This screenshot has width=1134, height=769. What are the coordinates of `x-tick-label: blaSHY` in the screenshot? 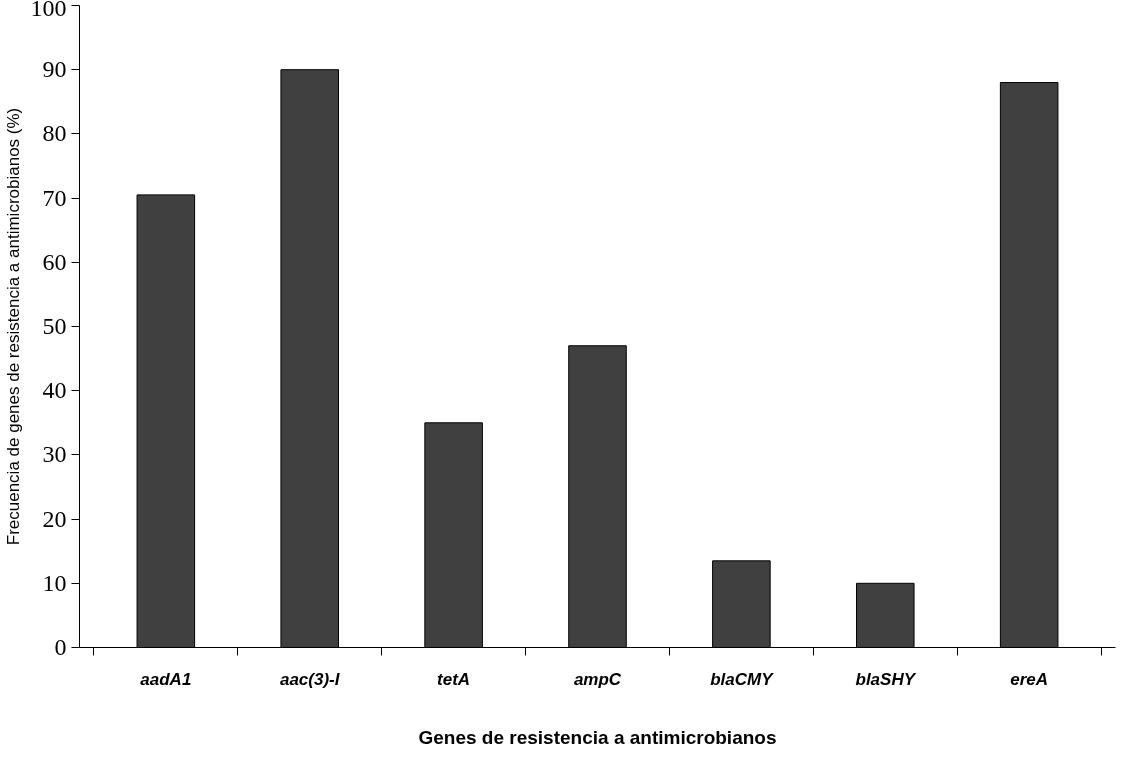 It's located at (886, 679).